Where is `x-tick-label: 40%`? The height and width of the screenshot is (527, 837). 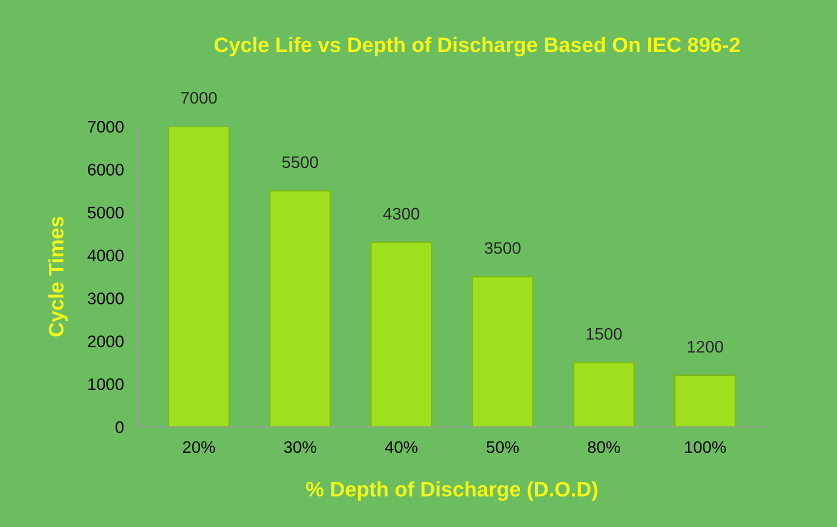
x-tick-label: 40% is located at coordinates (401, 447).